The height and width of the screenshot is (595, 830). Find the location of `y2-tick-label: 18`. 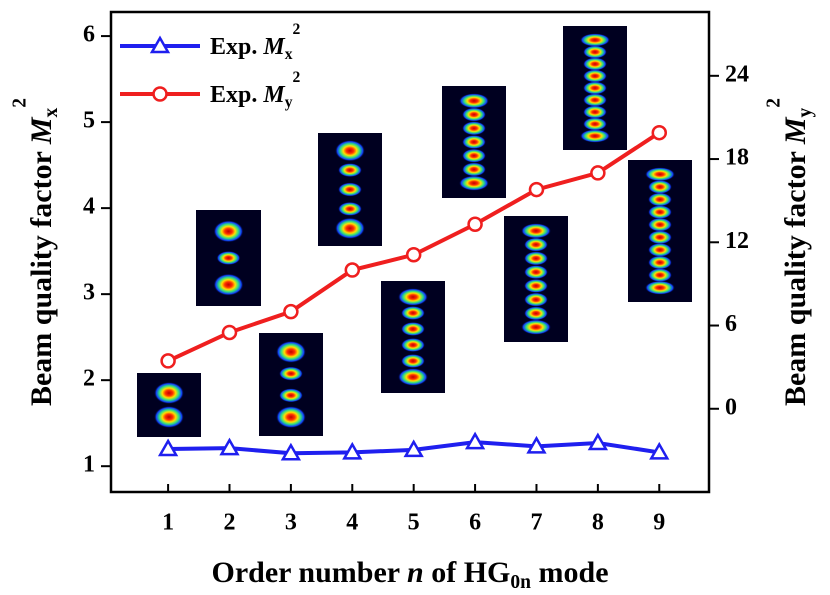

y2-tick-label: 18 is located at coordinates (737, 158).